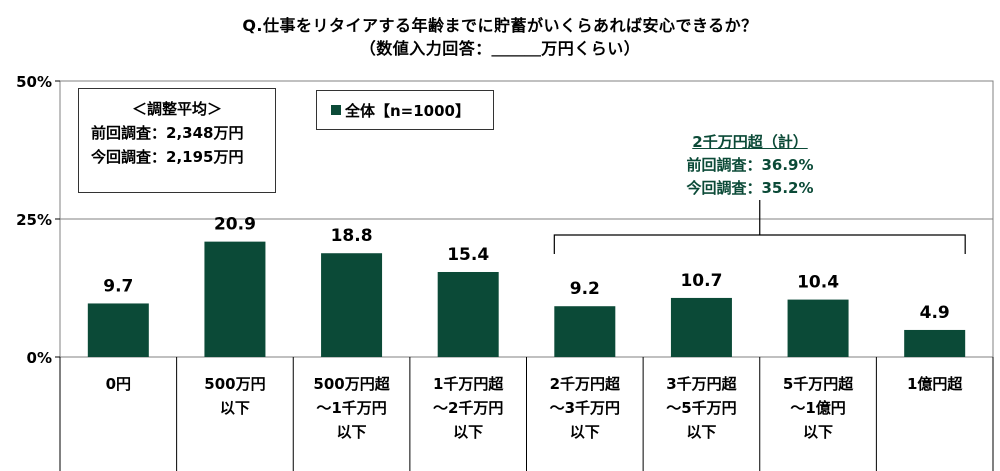 This screenshot has width=1000, height=471. Describe the element at coordinates (34, 82) in the screenshot. I see `y-tick-label: 50%` at that location.